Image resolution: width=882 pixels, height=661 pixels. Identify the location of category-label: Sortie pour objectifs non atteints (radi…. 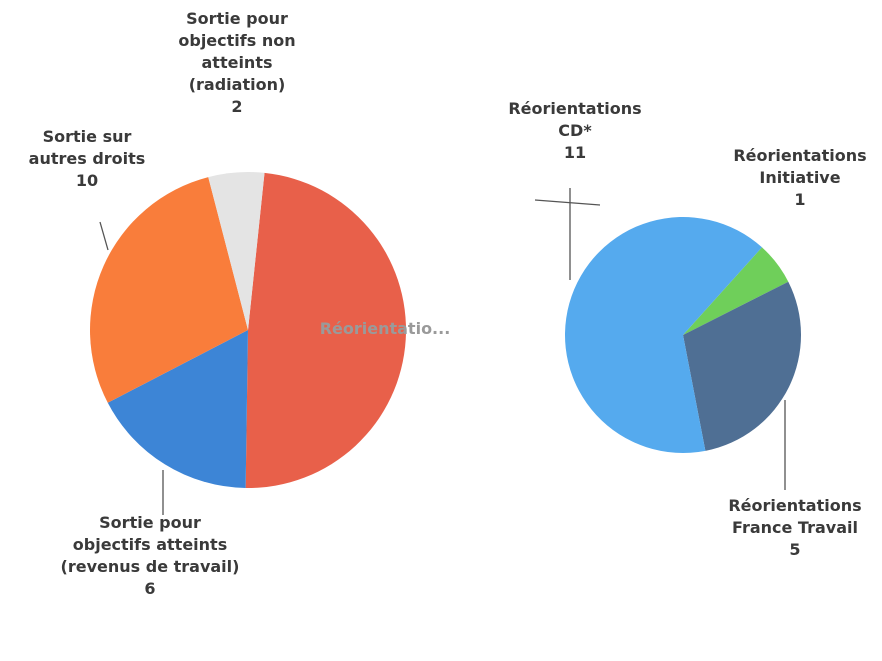
(237, 51).